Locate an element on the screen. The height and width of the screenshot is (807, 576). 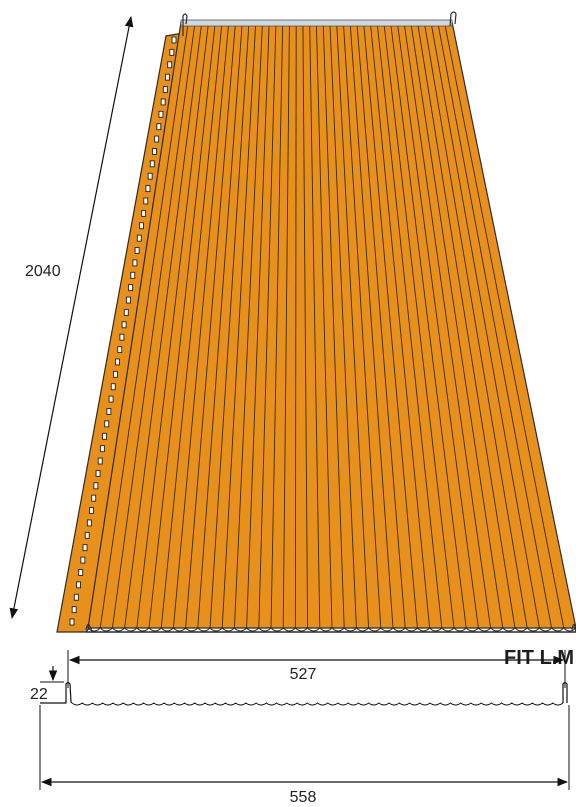
cover-width-label: 527 is located at coordinates (303, 674).